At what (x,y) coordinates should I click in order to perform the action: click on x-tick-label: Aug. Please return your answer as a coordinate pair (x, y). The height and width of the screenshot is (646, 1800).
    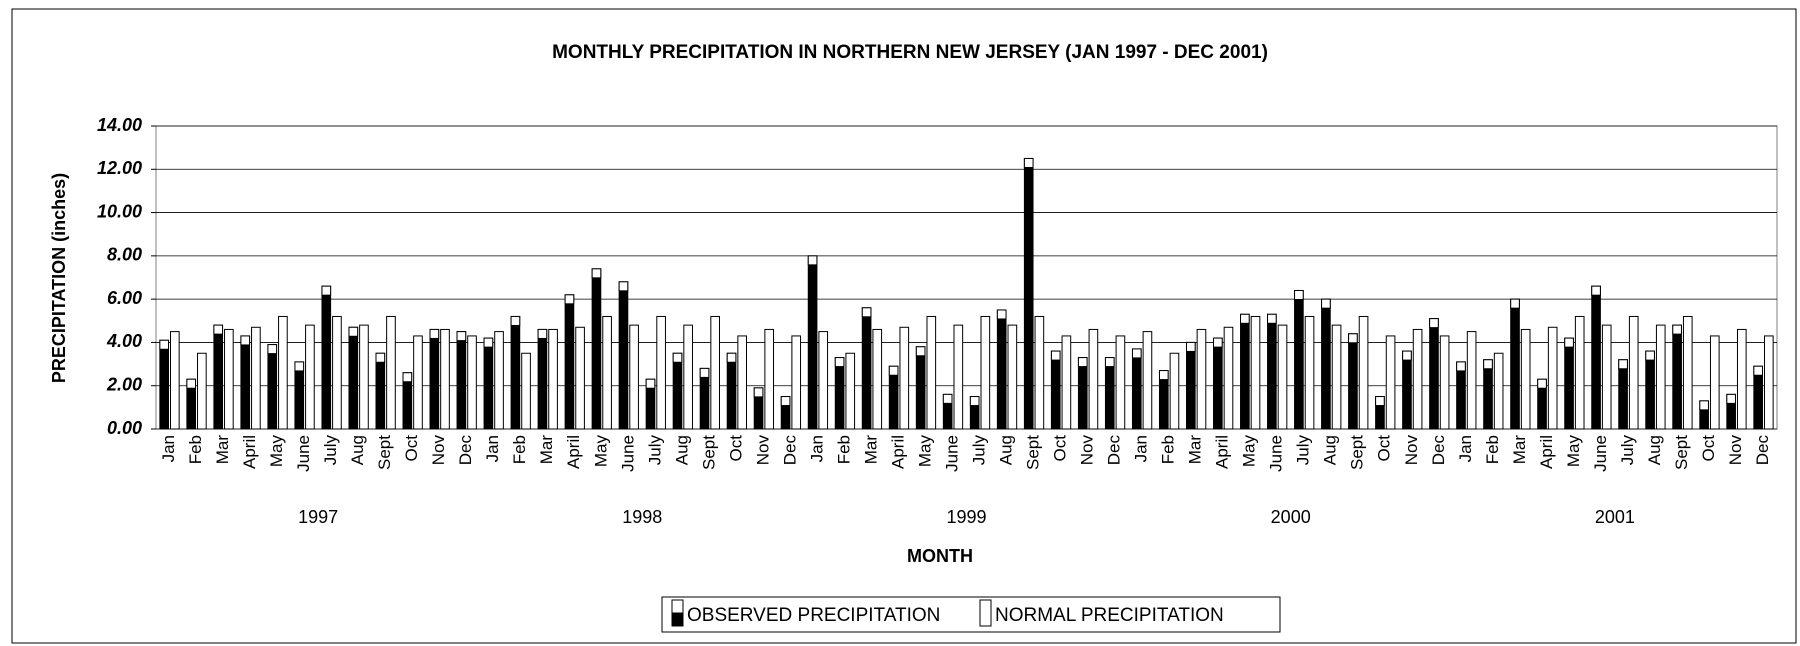
    Looking at the image, I should click on (1330, 450).